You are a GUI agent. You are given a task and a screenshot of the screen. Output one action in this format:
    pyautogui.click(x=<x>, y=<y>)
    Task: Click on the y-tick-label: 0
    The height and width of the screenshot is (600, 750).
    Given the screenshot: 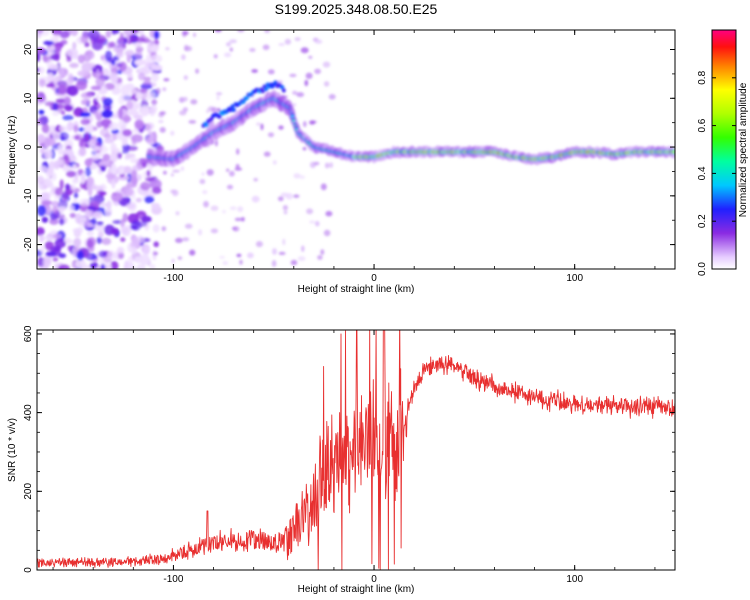 What is the action you would take?
    pyautogui.click(x=28, y=570)
    